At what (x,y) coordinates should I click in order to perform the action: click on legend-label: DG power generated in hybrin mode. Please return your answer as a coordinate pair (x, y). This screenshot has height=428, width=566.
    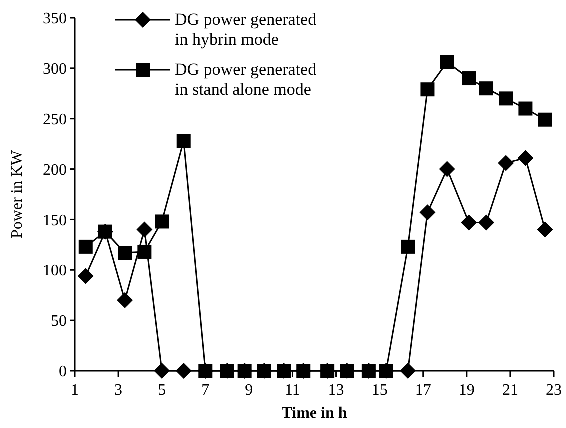
    Looking at the image, I should click on (246, 29).